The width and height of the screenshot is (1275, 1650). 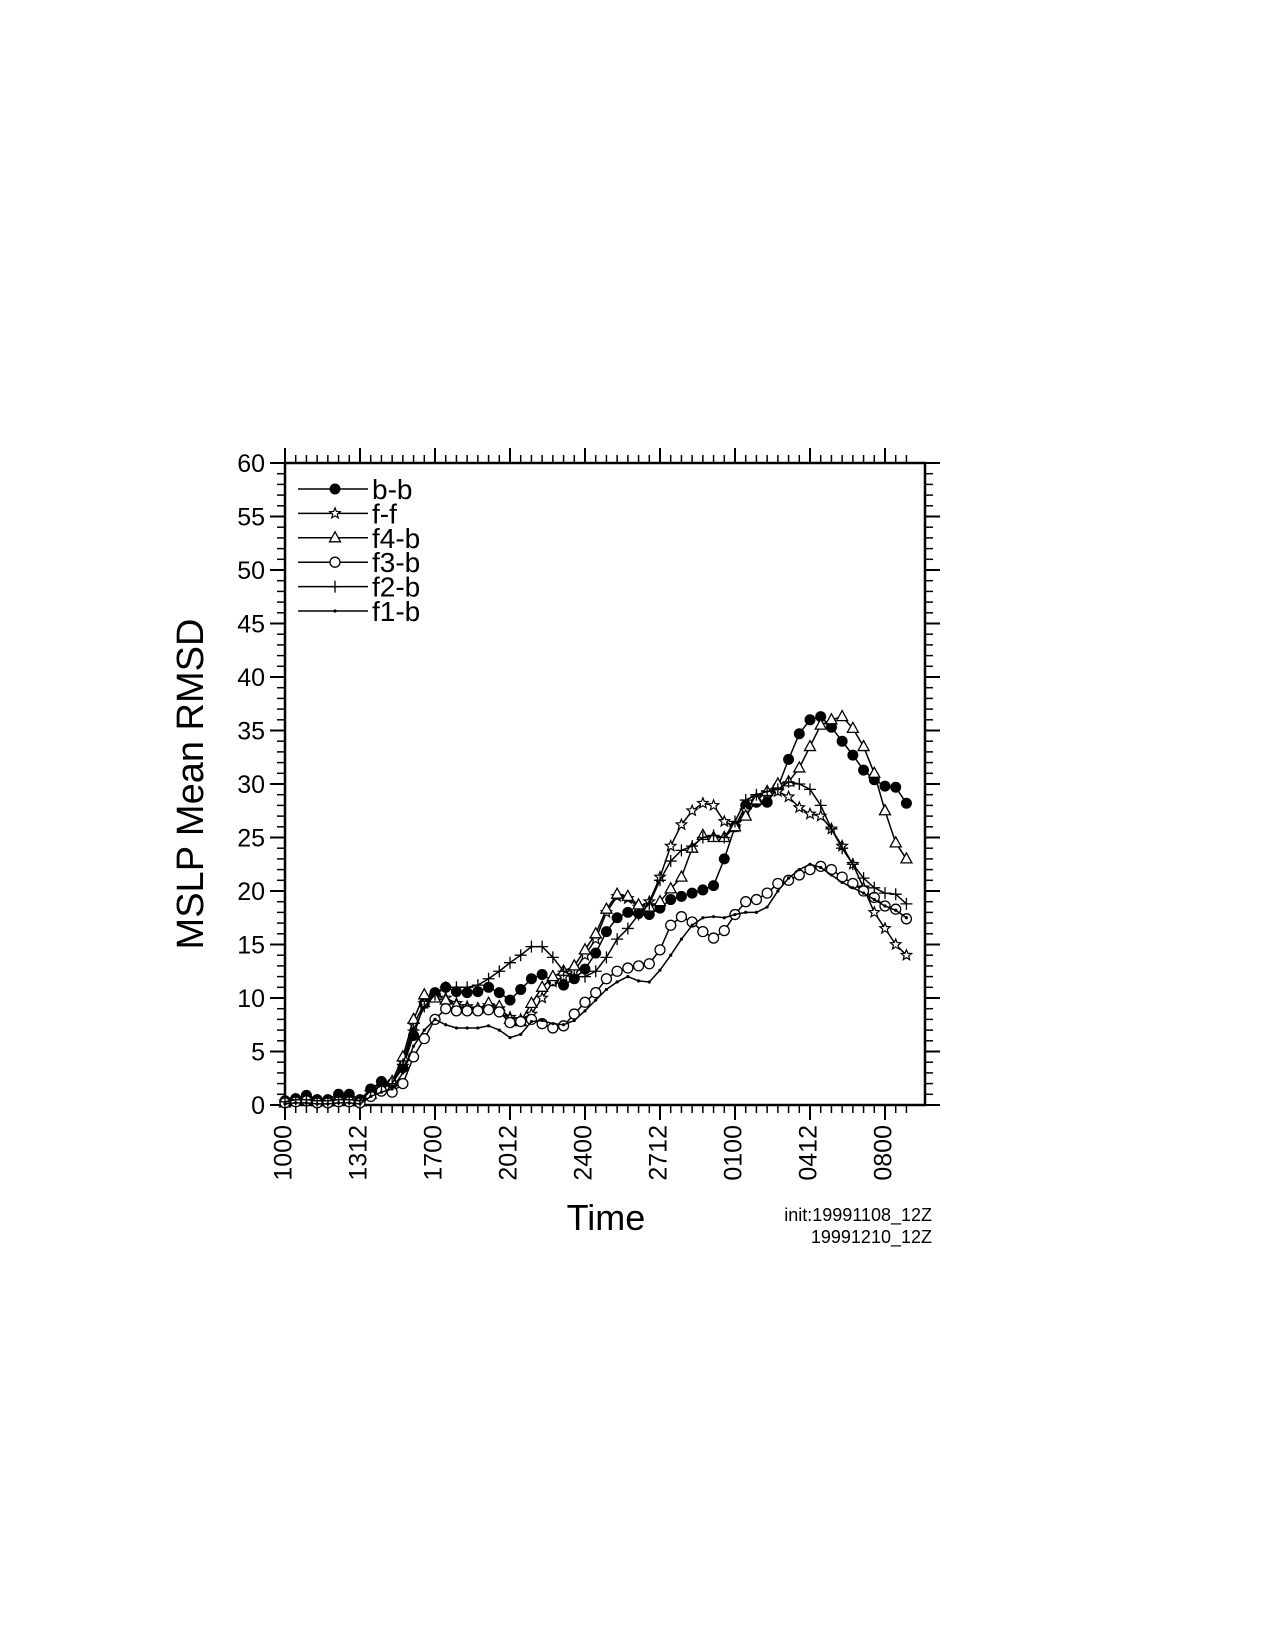 I want to click on y-tick-label: 30, so click(x=251, y=785).